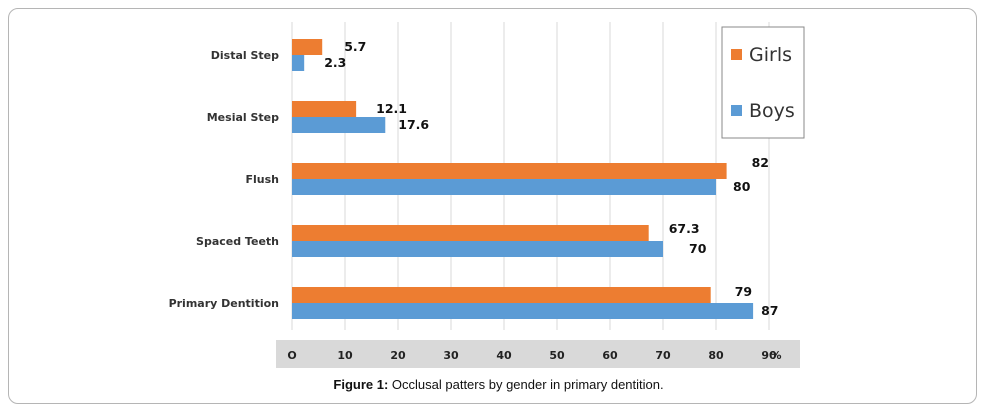 This screenshot has height=414, width=997. I want to click on data-label-boys-mesial-step: 17.6, so click(413, 124).